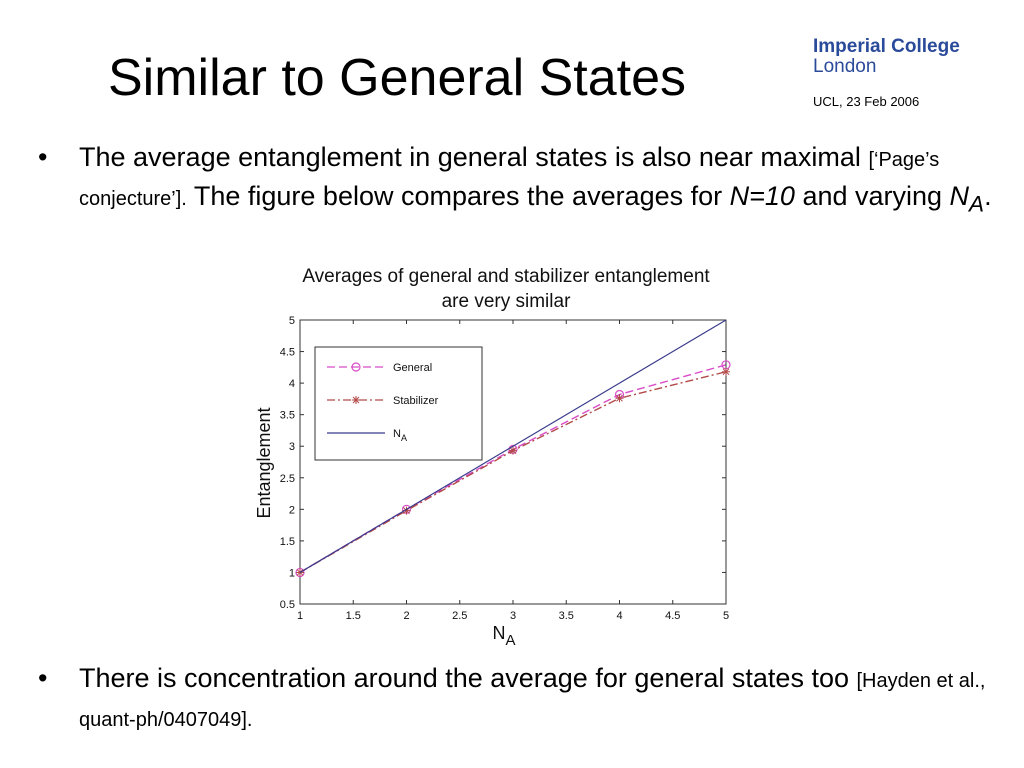 The width and height of the screenshot is (1024, 768). What do you see at coordinates (292, 573) in the screenshot?
I see `y-tick-label: 1` at bounding box center [292, 573].